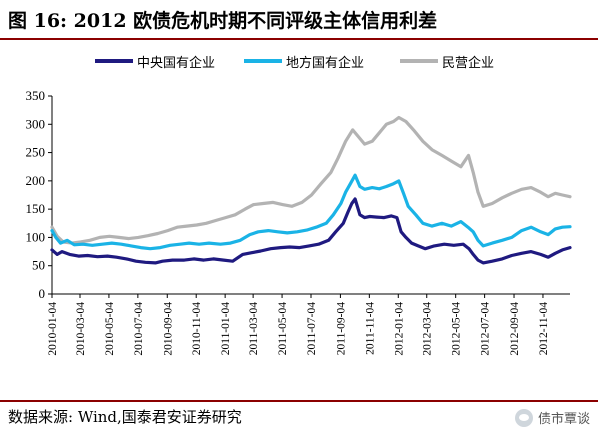 The image size is (598, 436). Describe the element at coordinates (299, 39) in the screenshot. I see `title-divider` at that location.